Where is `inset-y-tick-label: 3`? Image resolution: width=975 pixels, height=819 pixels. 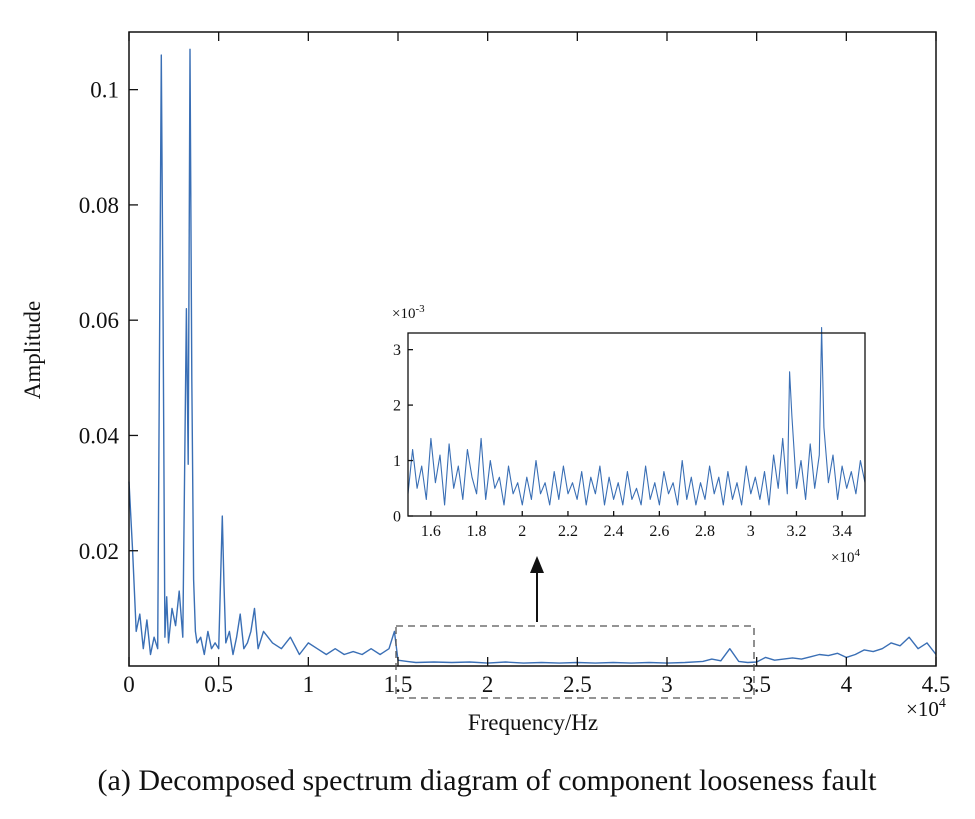 inset-y-tick-label: 3 is located at coordinates (397, 350).